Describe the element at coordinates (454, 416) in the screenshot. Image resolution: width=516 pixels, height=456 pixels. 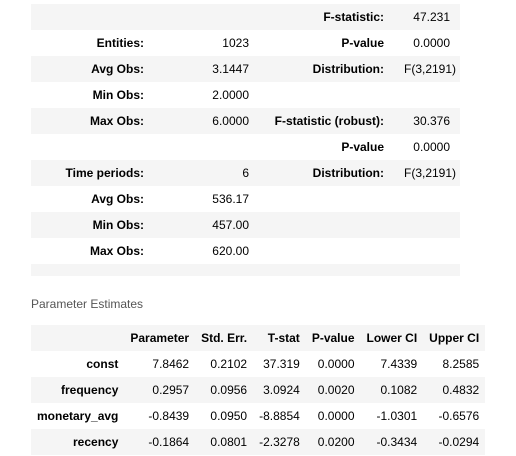
I see `table-cell: -0.6576` at that location.